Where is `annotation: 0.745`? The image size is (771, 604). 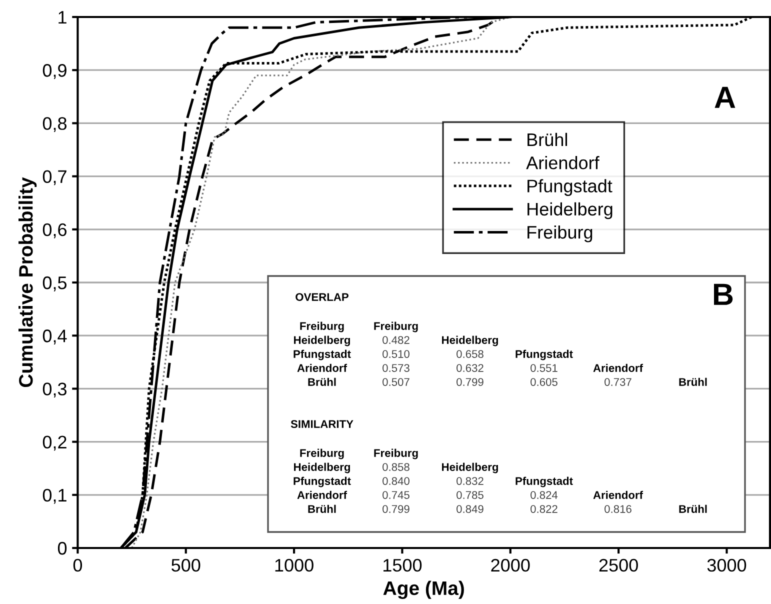
annotation: 0.745 is located at coordinates (396, 495).